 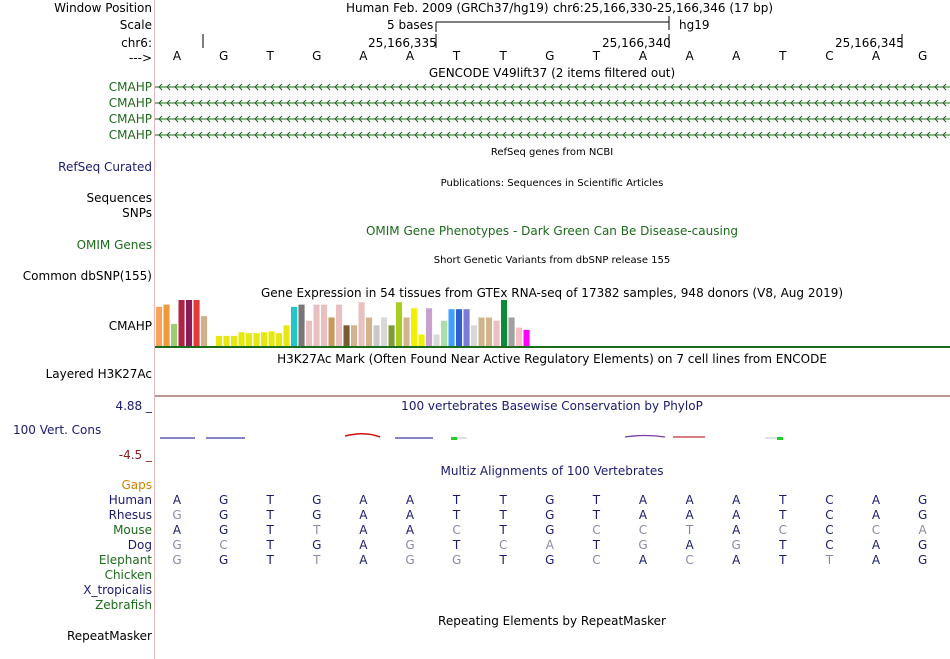 I want to click on species-label-rhesus: Rhesus, so click(x=130, y=515).